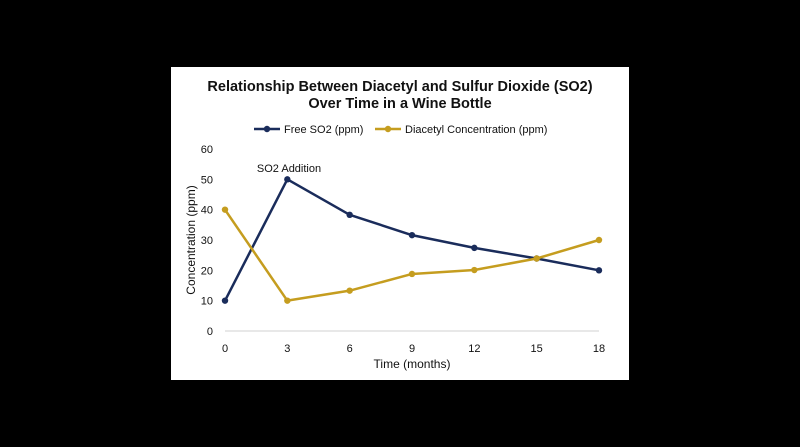  I want to click on x-tick-label: 3, so click(287, 349).